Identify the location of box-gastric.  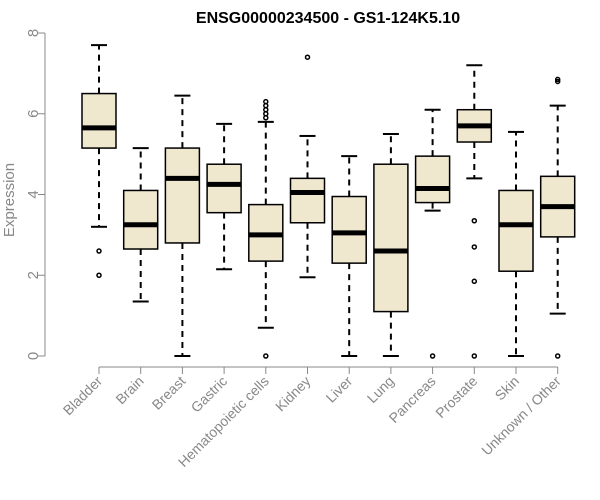
(224, 196).